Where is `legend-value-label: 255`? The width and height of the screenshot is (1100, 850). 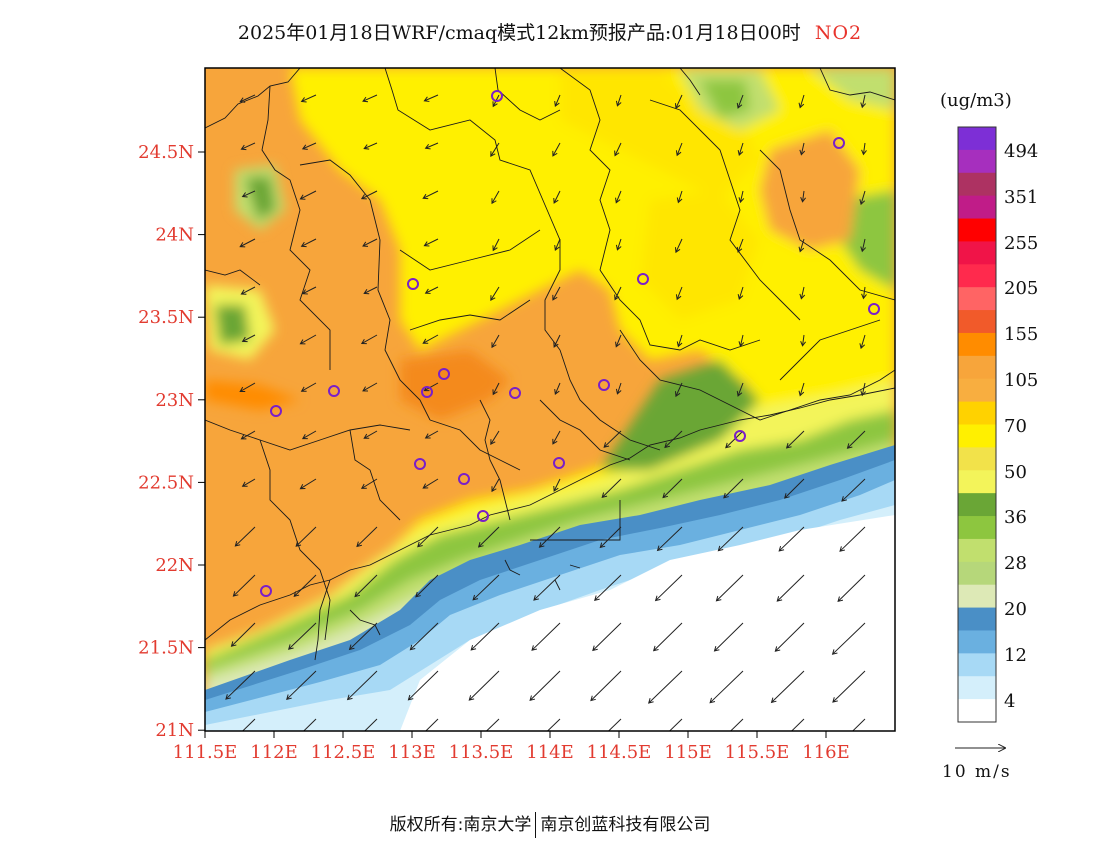
legend-value-label: 255 is located at coordinates (1021, 243).